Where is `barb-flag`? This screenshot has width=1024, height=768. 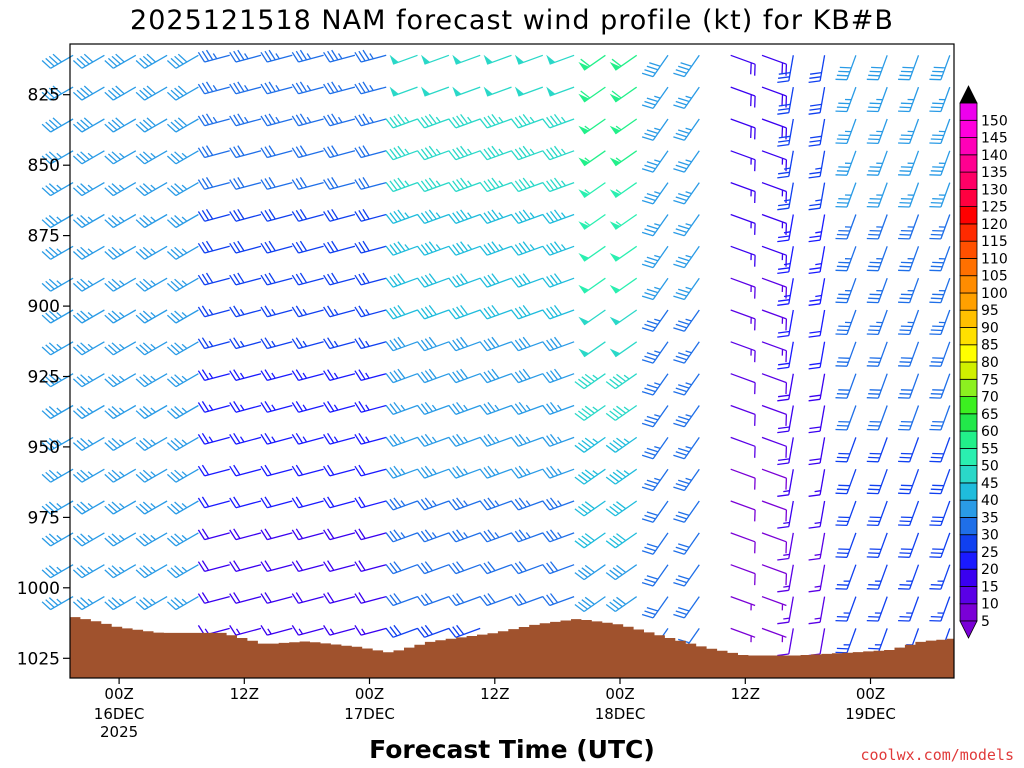
barb-flag is located at coordinates (426, 59).